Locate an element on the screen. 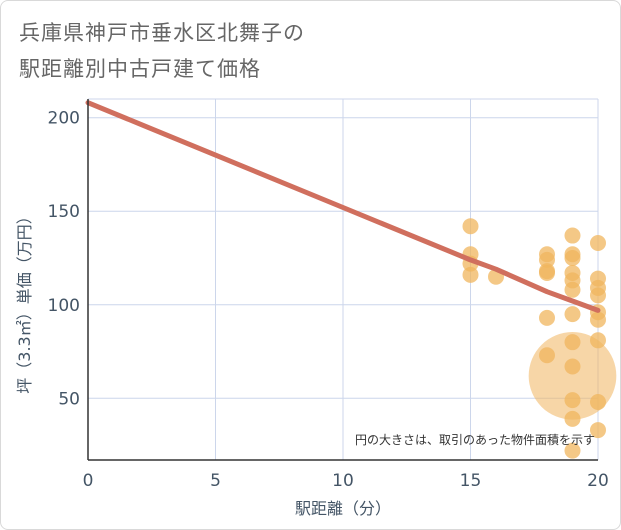 Image resolution: width=621 pixels, height=530 pixels. chart-title: 兵庫県神戸市垂水区北舞子の 駅距離別中古戸建て価格 is located at coordinates (299, 51).